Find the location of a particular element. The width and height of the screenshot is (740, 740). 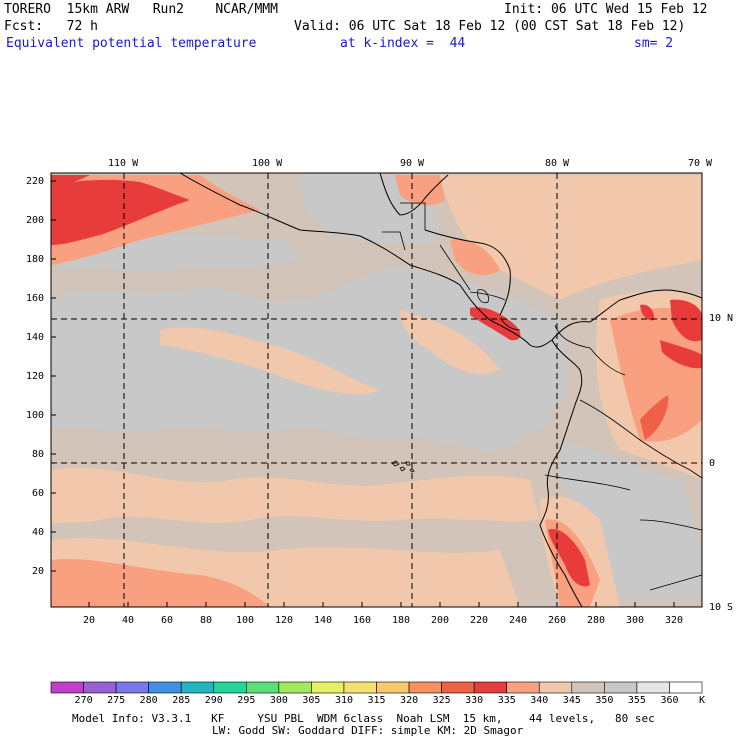

x-tick-label: 280 is located at coordinates (596, 620).